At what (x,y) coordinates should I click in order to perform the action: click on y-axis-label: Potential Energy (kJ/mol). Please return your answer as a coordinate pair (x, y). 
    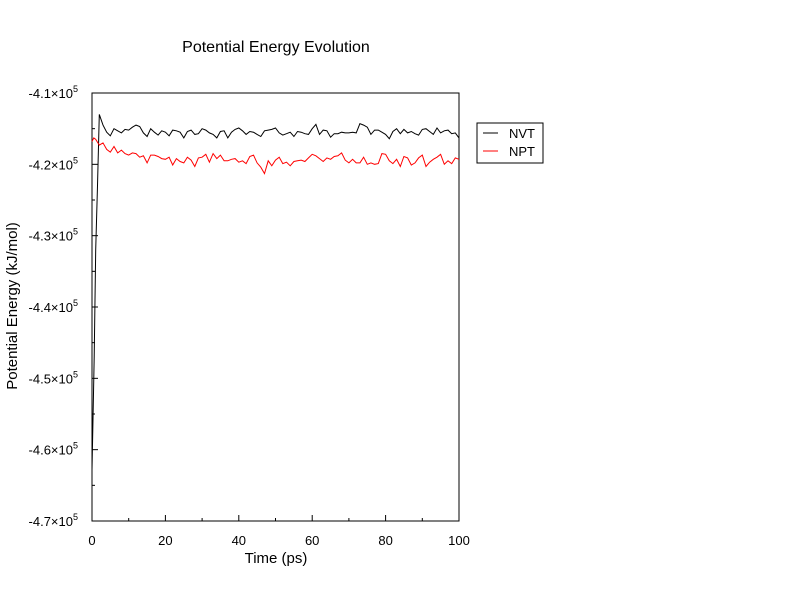
    Looking at the image, I should click on (12, 306).